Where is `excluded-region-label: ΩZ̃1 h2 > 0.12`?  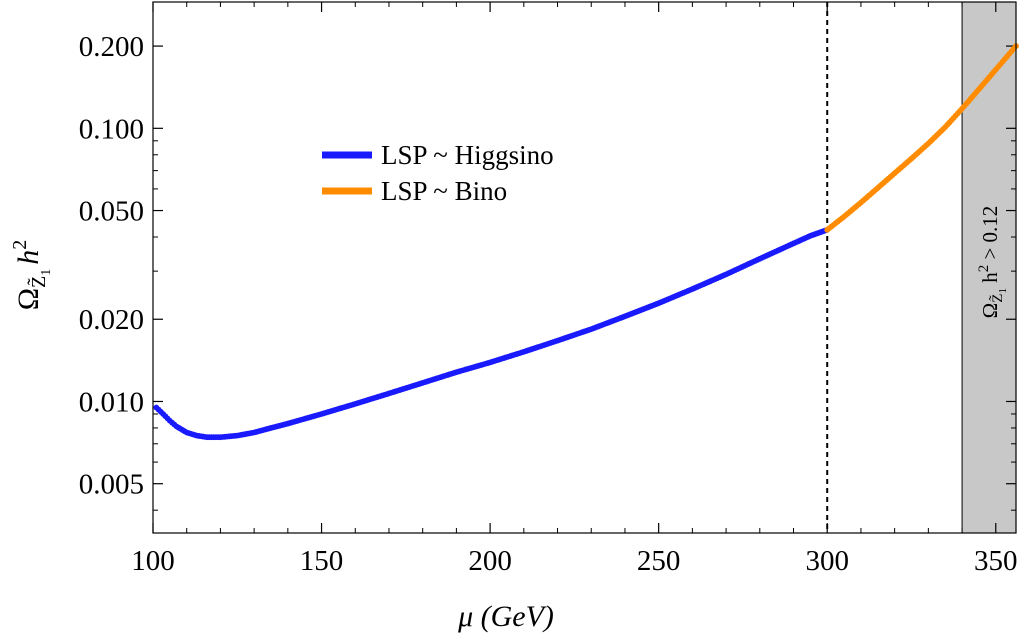 excluded-region-label: ΩZ̃1 h2 > 0.12 is located at coordinates (992, 262).